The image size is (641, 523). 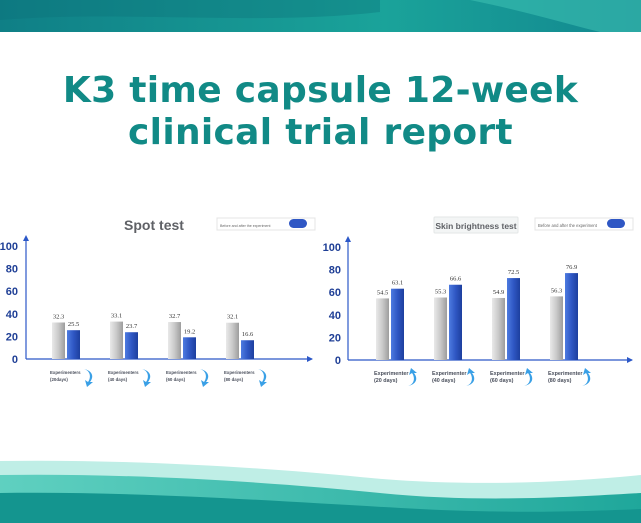 I want to click on bottom-wave-decoration, so click(x=320, y=491).